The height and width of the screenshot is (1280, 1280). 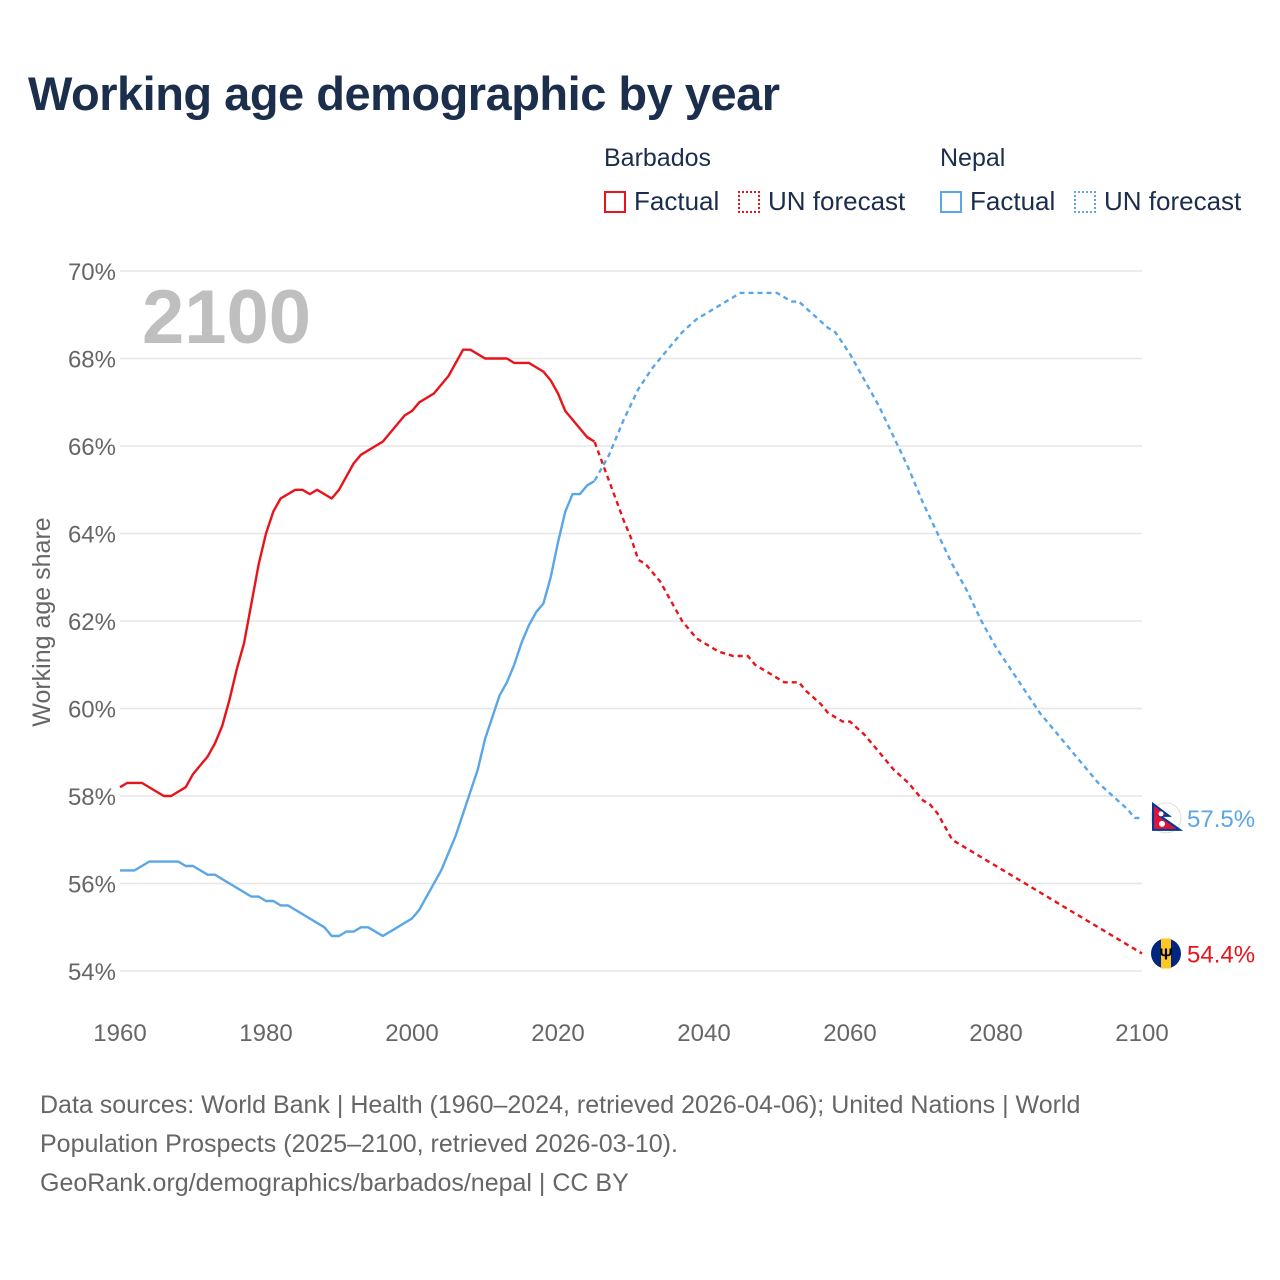 I want to click on barbados-factual-line, so click(x=357, y=573).